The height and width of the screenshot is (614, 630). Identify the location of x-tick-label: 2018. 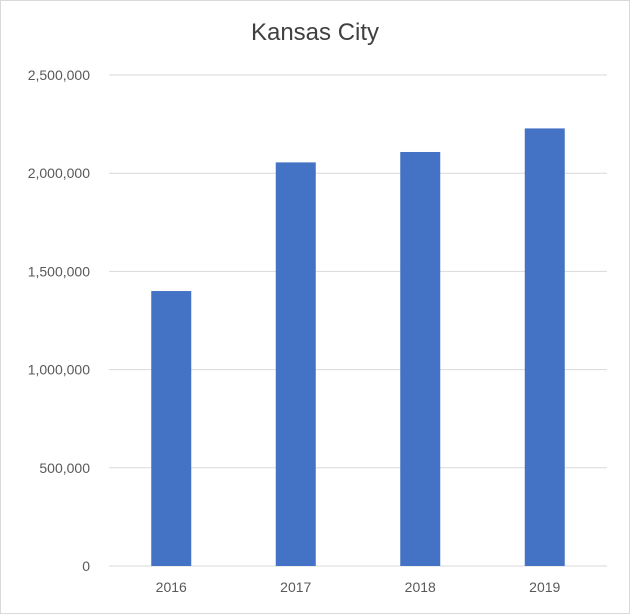
(420, 587).